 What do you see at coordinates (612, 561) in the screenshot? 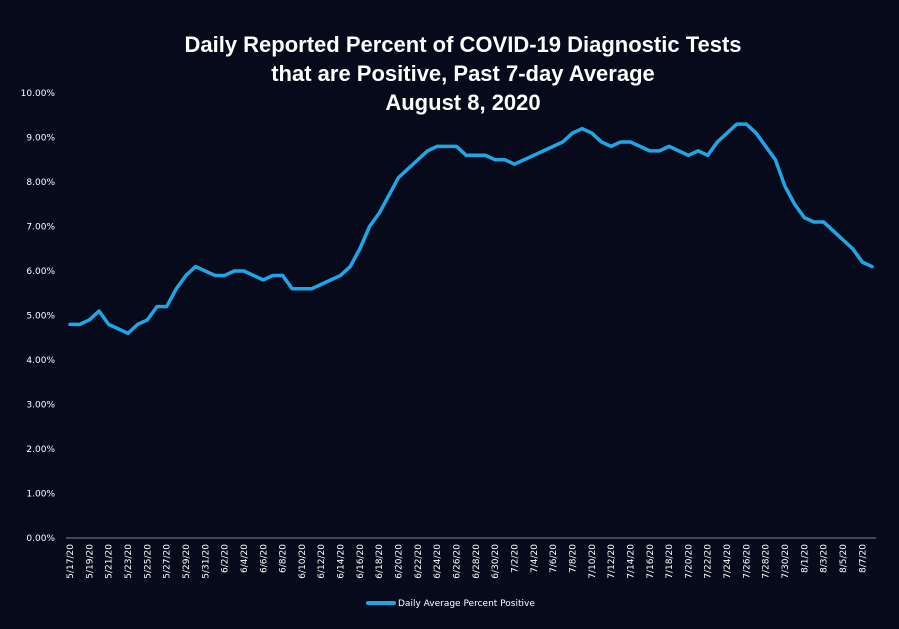
I see `x-tick-label: 7/12/20` at bounding box center [612, 561].